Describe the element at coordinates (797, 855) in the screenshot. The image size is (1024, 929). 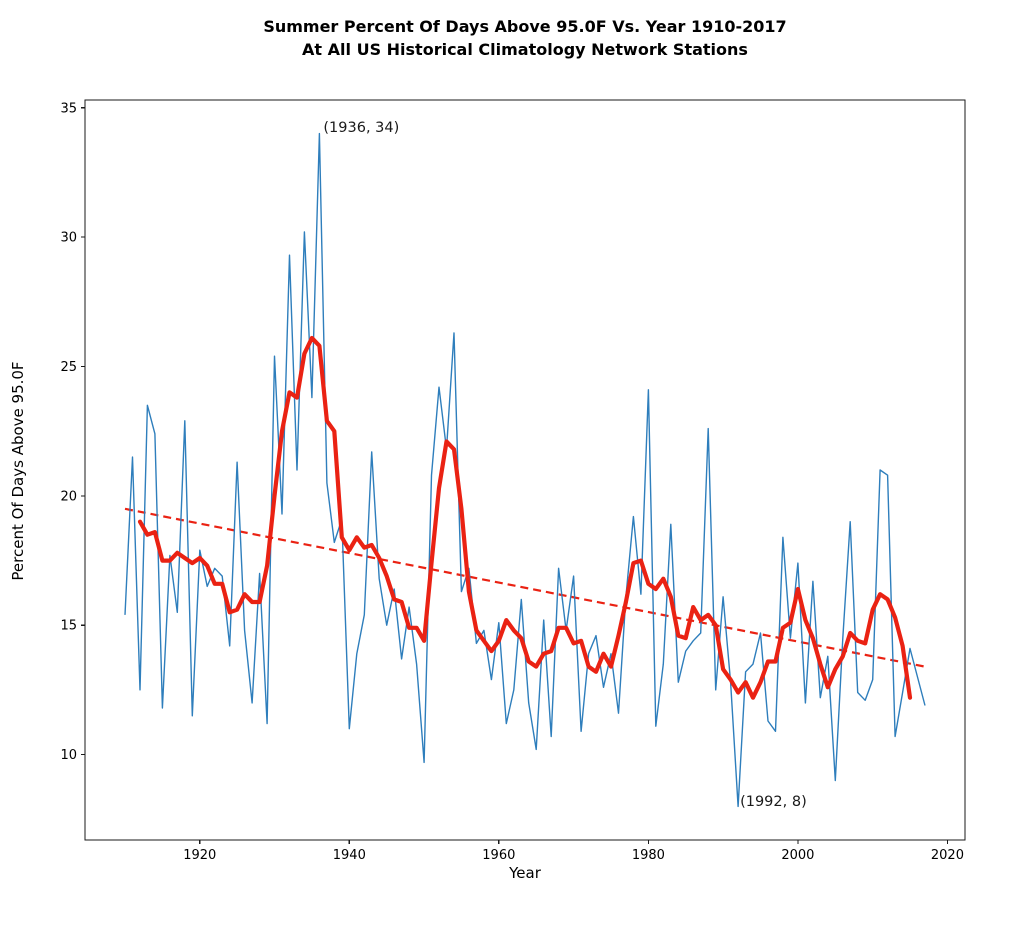
I see `x-tick-label: 2000` at that location.